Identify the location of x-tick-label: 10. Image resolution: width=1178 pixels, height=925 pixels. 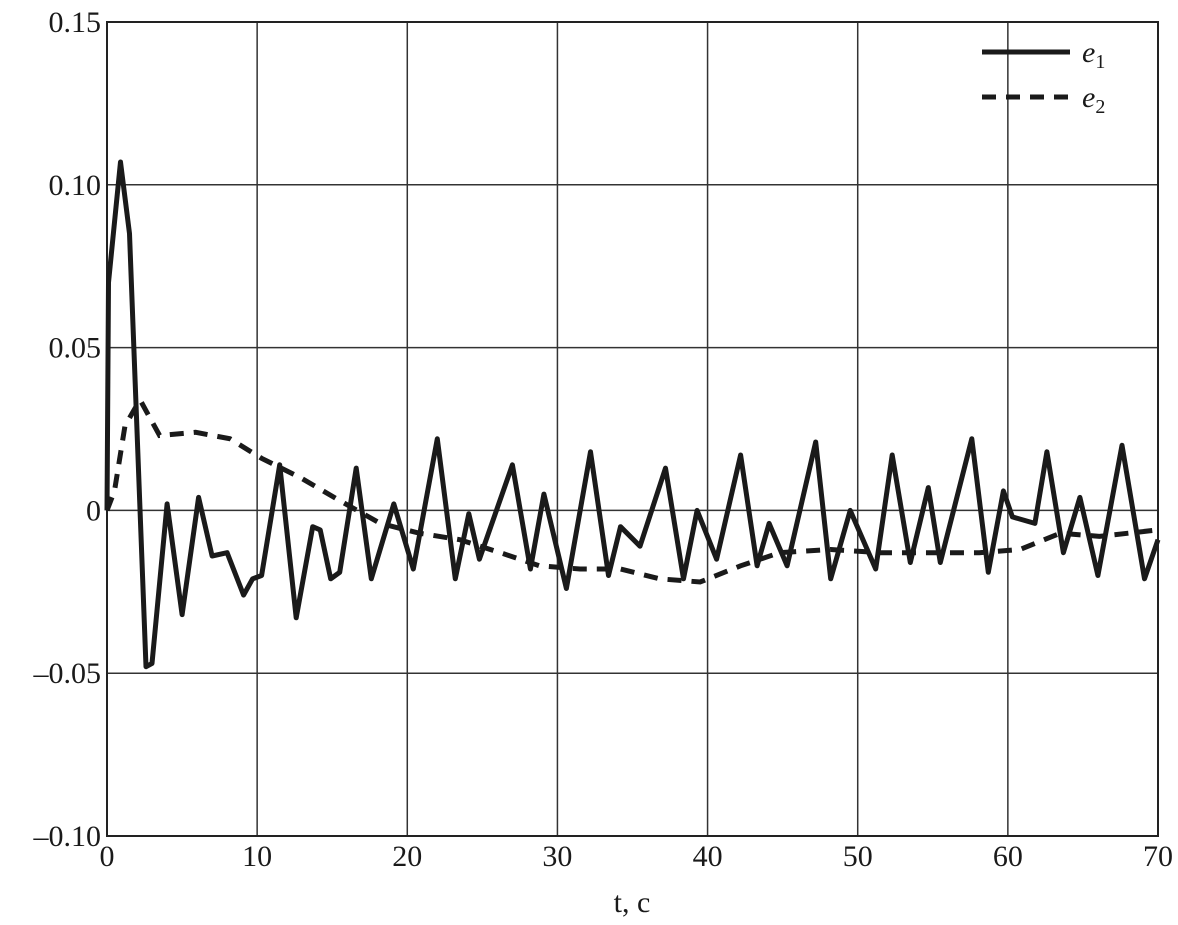
(257, 856).